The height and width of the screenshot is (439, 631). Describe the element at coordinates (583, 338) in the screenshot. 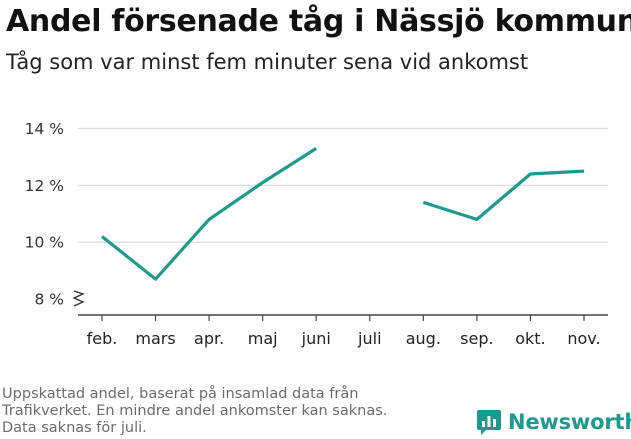

I see `x-tick-label: nov.` at that location.